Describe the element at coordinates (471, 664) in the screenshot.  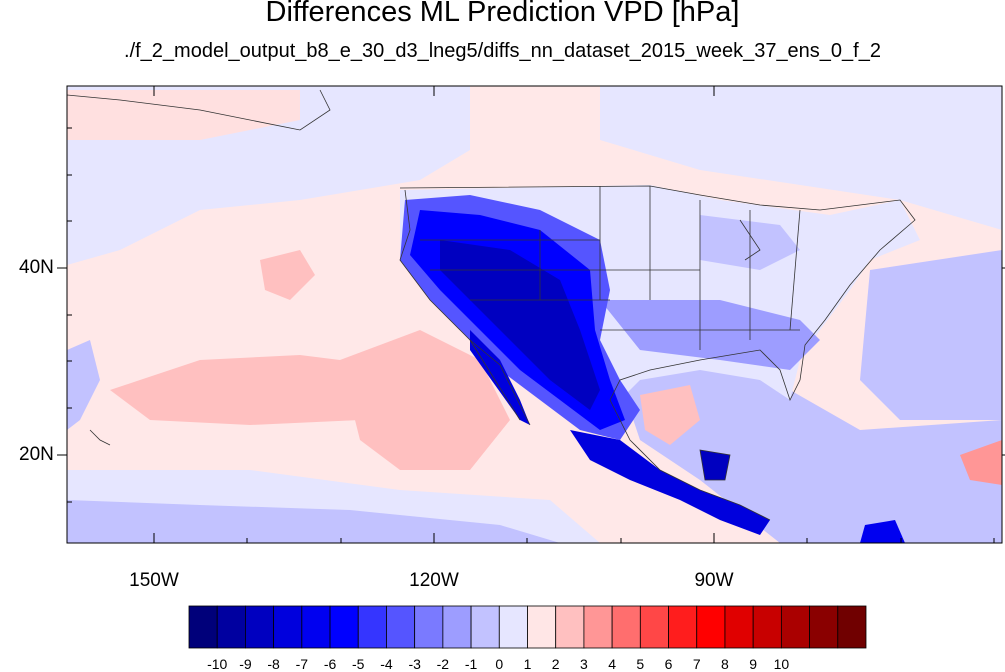
I see `colorbar-tick-label: -1` at that location.